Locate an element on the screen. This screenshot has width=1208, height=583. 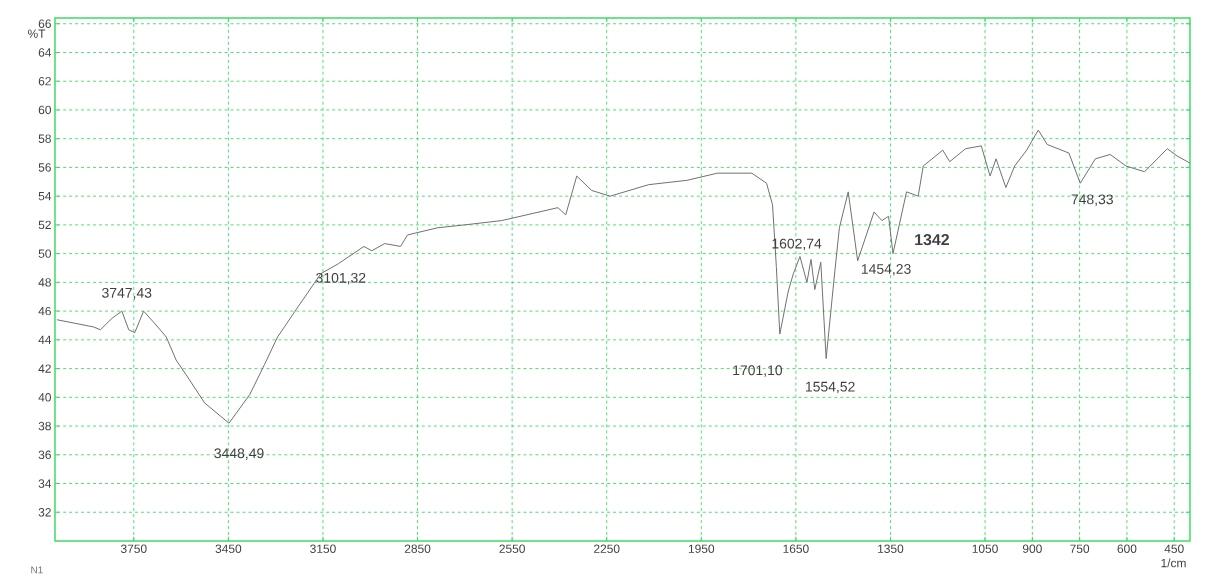
y-tick-label: 66 is located at coordinates (44, 23).